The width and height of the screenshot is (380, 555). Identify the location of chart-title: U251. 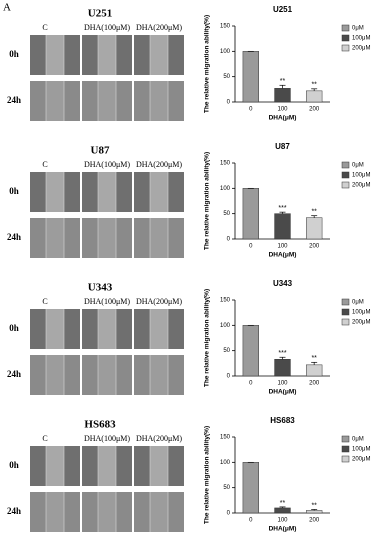
(283, 9).